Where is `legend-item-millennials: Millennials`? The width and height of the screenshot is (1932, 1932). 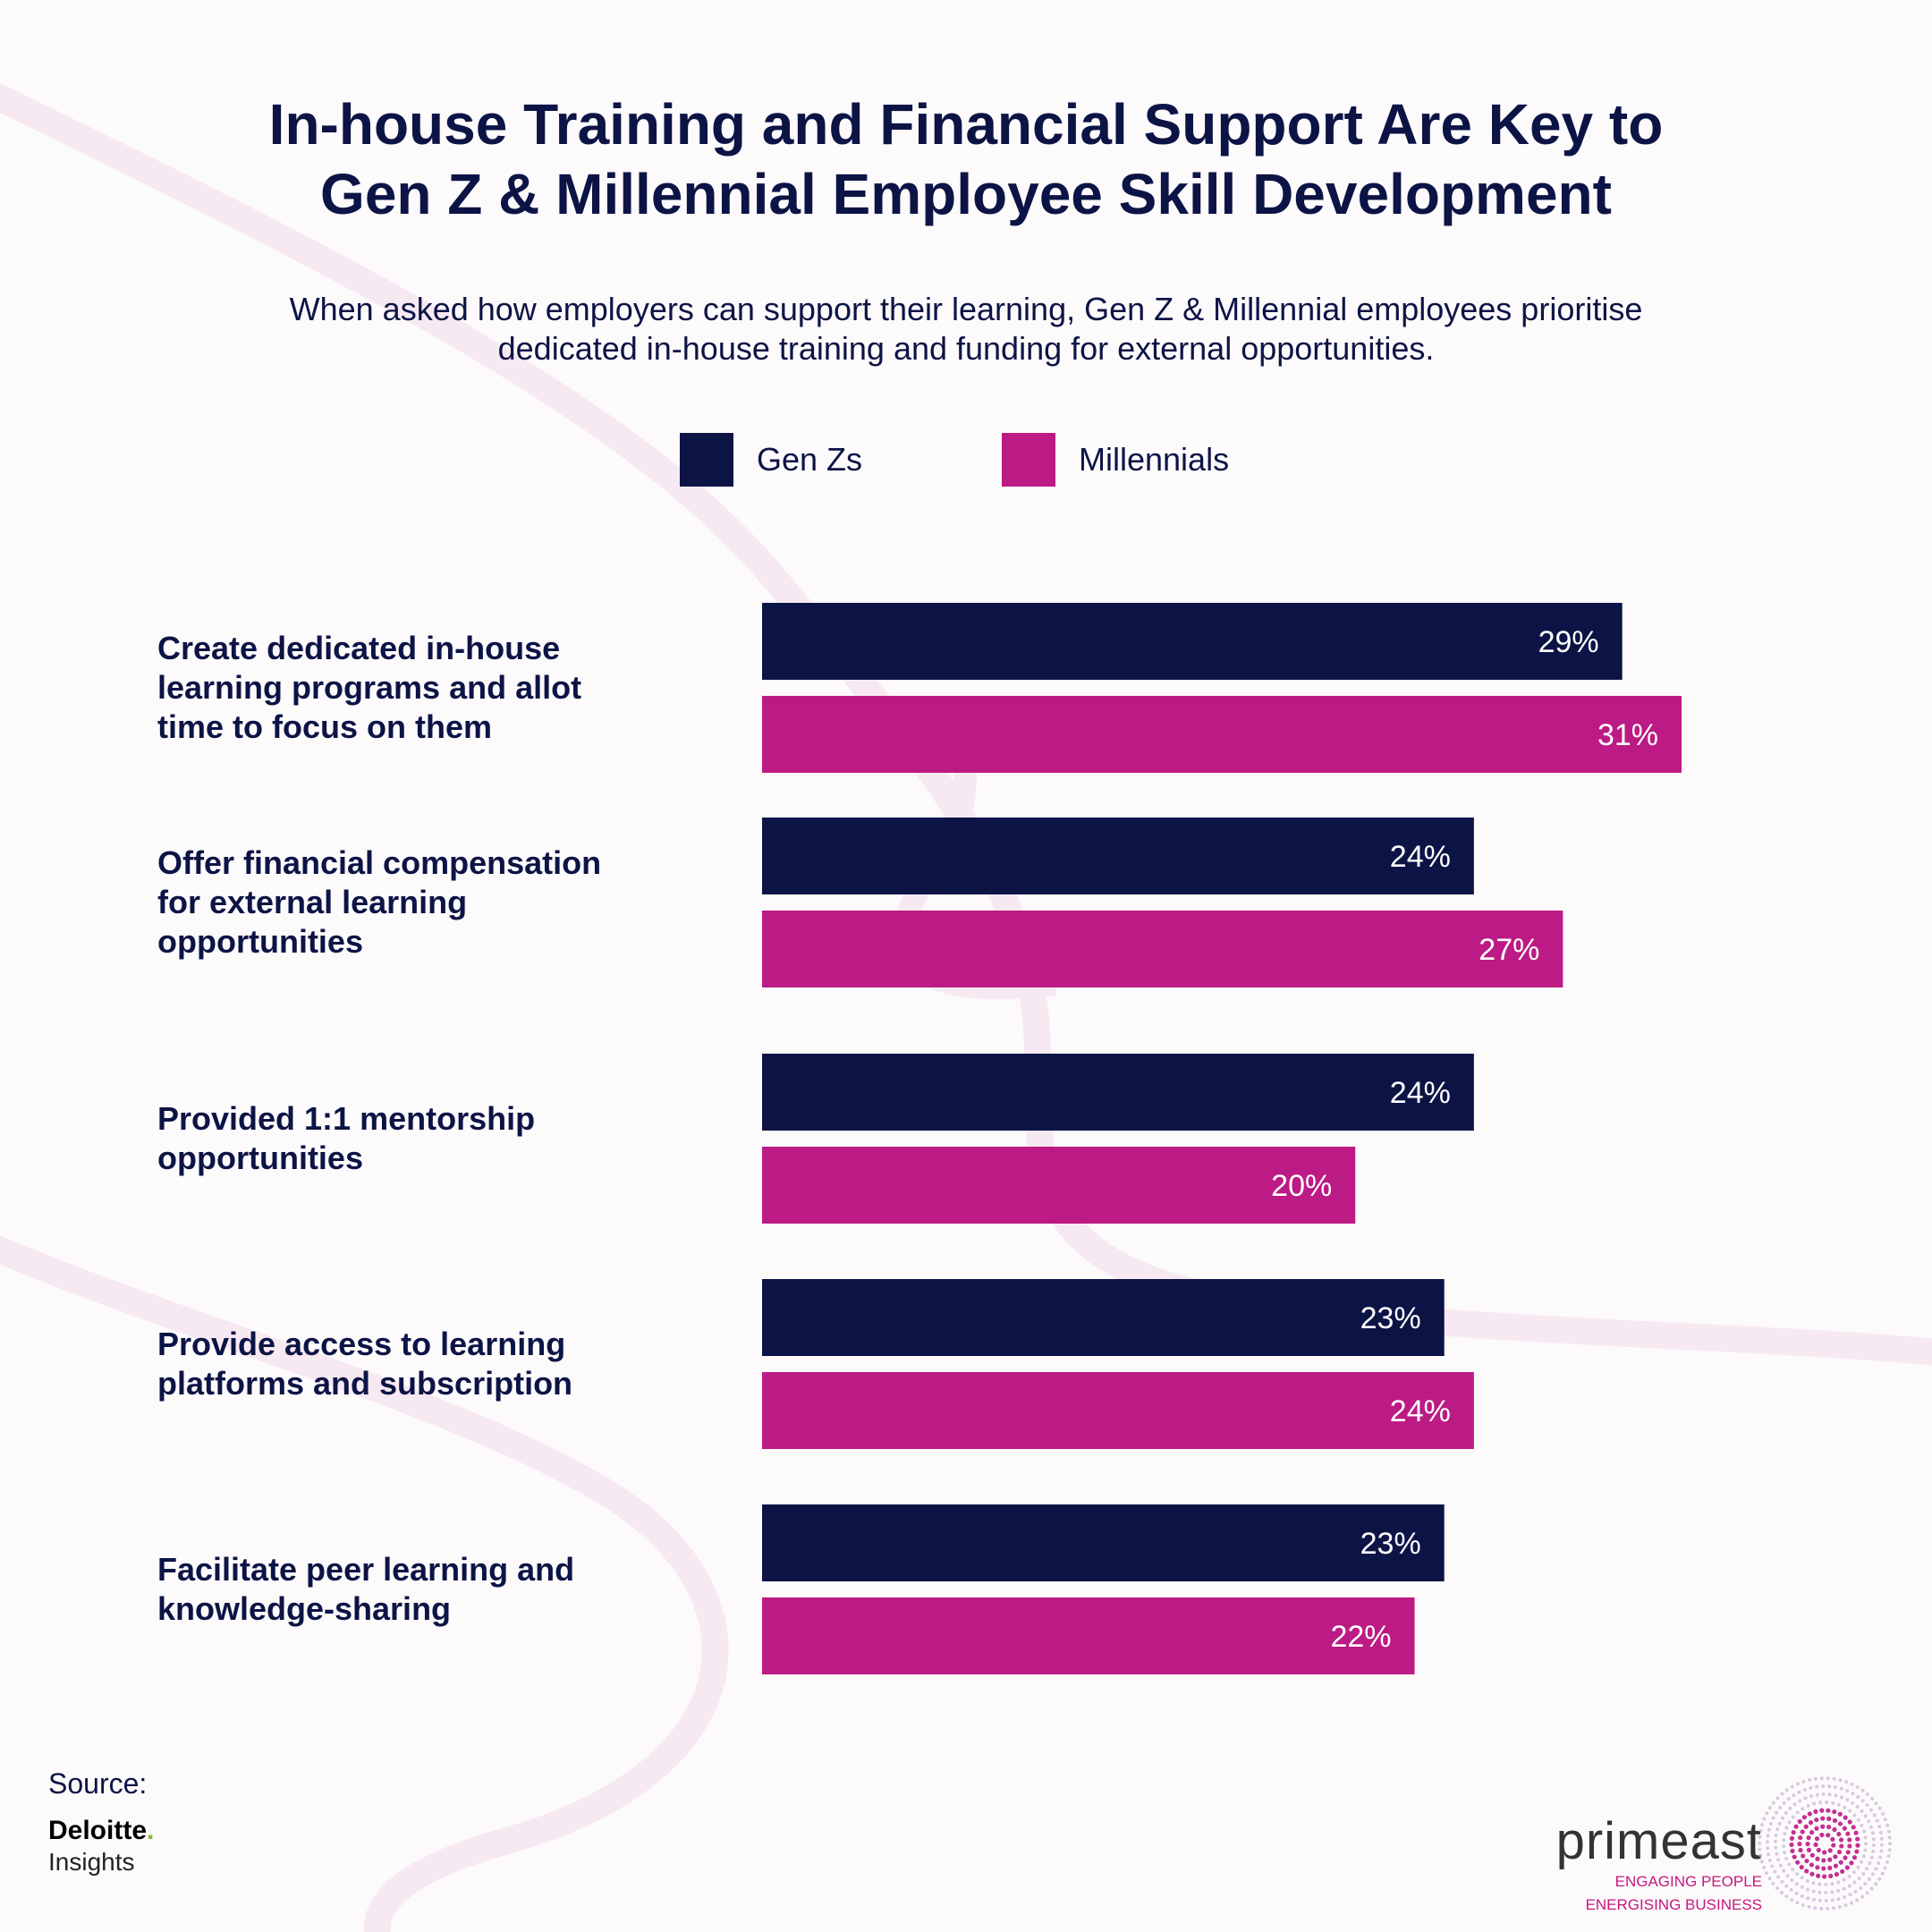 legend-item-millennials: Millennials is located at coordinates (1115, 460).